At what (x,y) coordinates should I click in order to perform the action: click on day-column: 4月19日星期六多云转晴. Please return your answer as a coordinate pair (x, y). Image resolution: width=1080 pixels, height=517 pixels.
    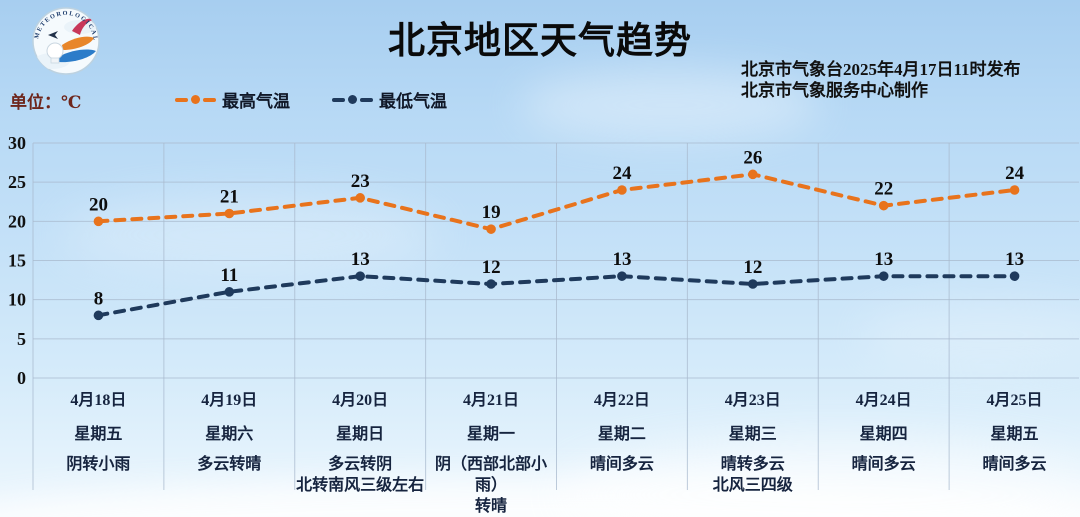
    Looking at the image, I should click on (229, 450).